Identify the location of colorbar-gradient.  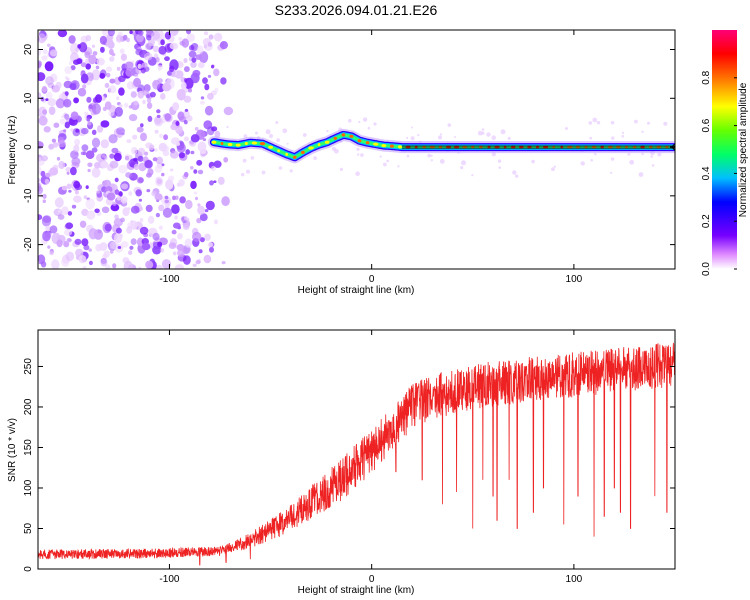
(724, 149).